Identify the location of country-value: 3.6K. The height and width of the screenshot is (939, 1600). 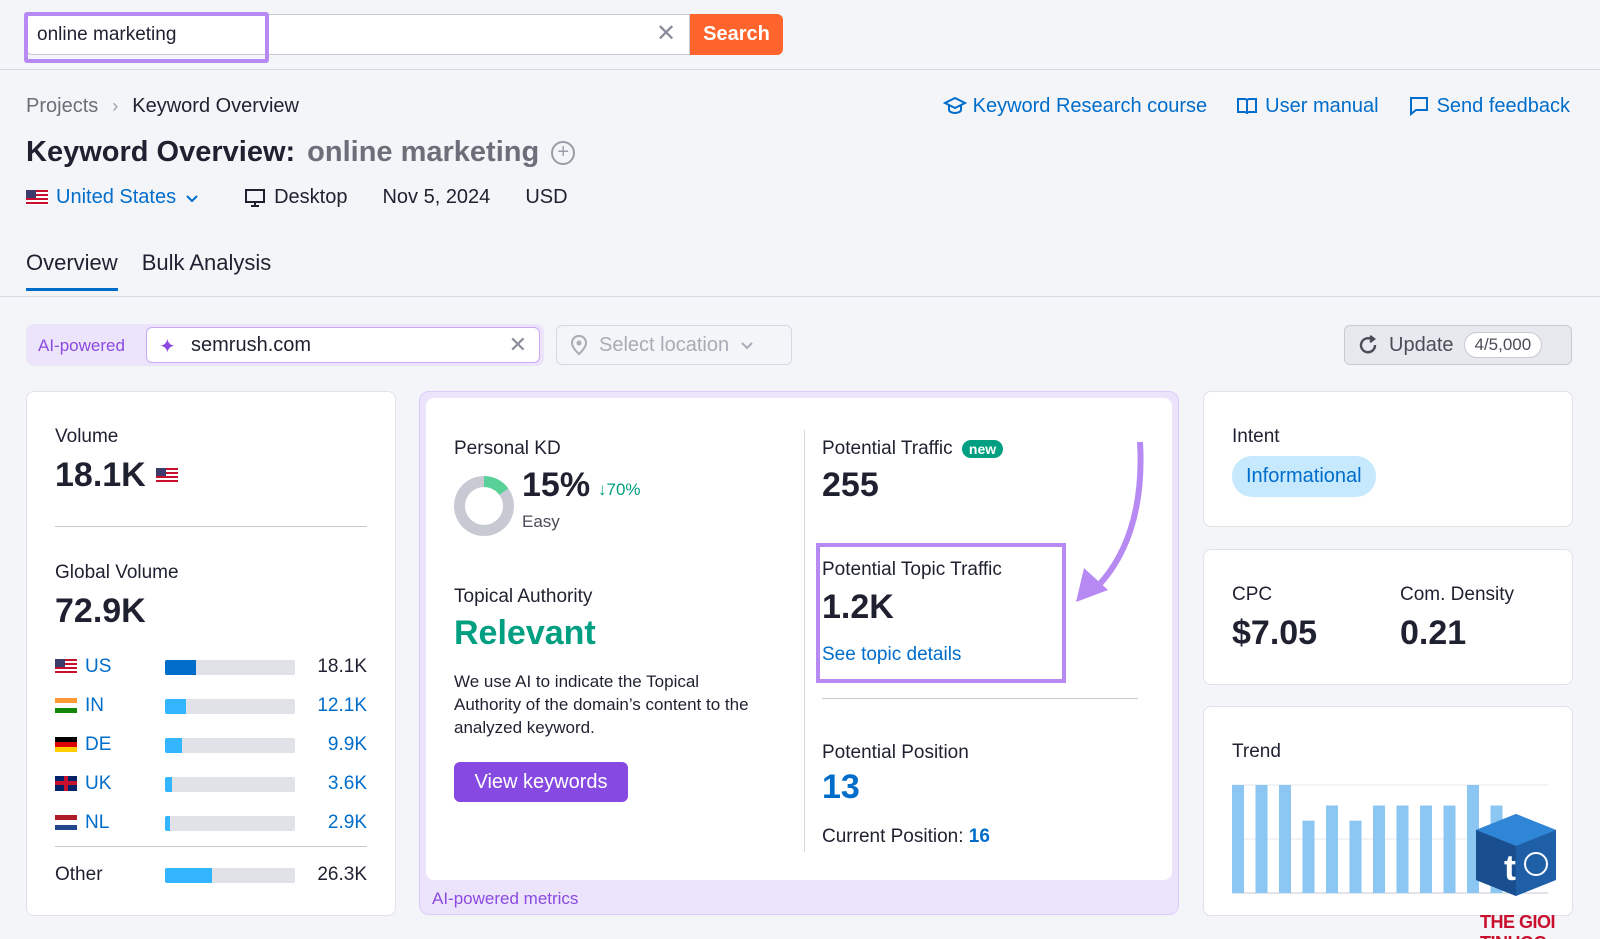
(347, 783).